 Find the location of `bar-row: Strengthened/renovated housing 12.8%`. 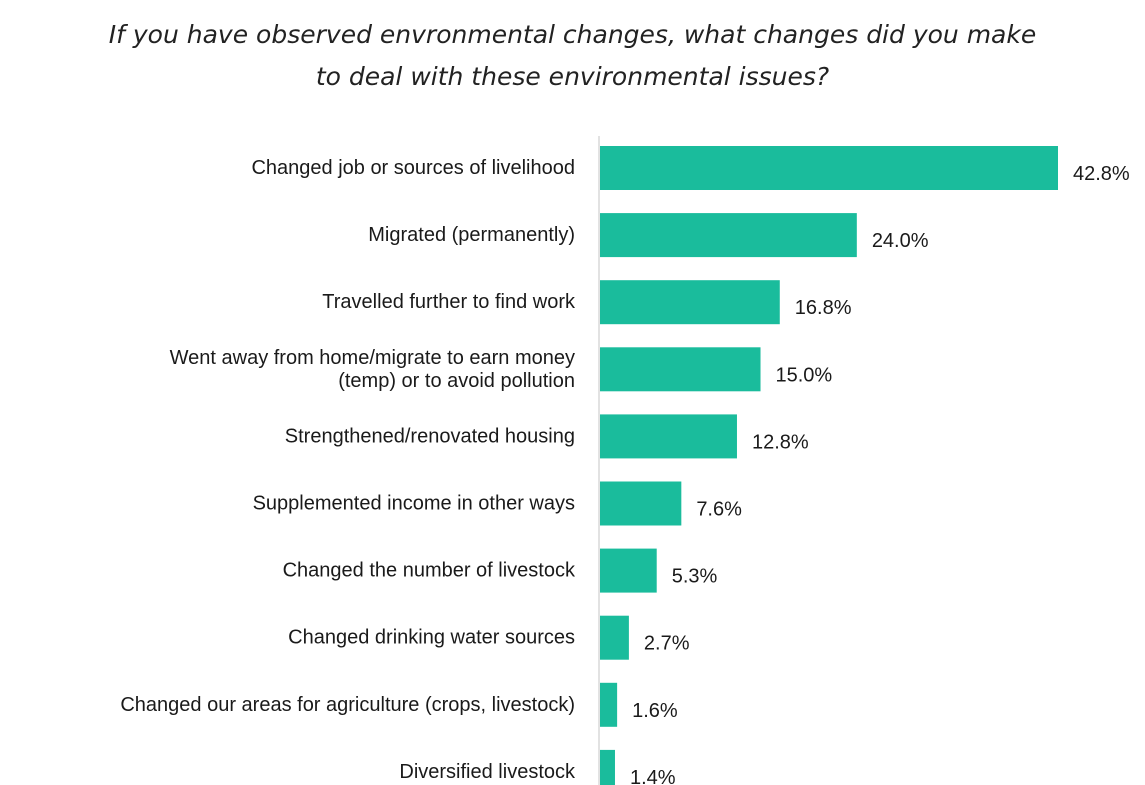

bar-row: Strengthened/renovated housing 12.8% is located at coordinates (547, 436).